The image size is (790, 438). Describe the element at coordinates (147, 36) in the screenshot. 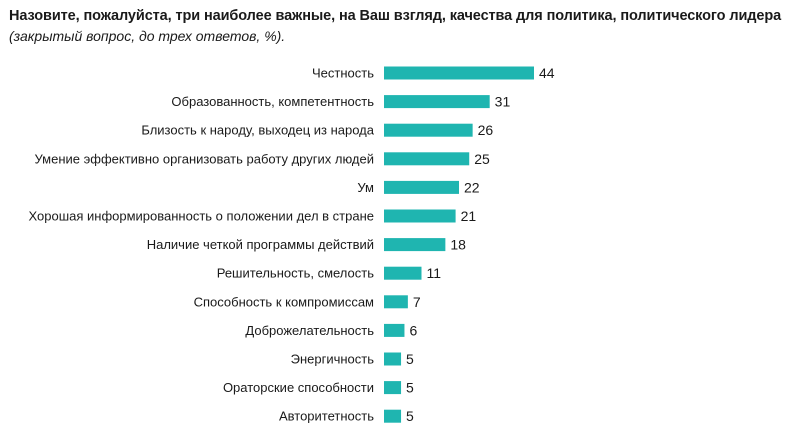

I see `chart-subtitle: (закрытый вопрос, до трех ответов, %).` at that location.